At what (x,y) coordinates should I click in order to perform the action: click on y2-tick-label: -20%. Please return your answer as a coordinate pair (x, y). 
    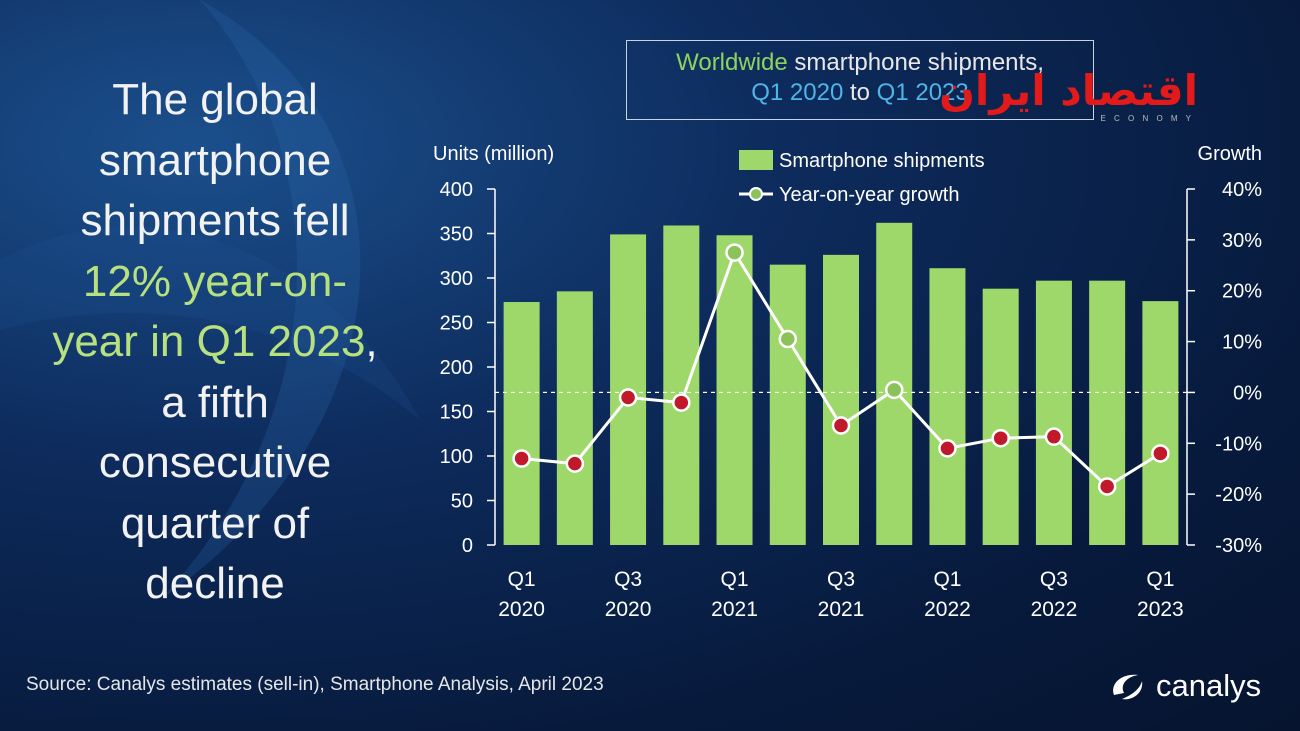
    Looking at the image, I should click on (1238, 495).